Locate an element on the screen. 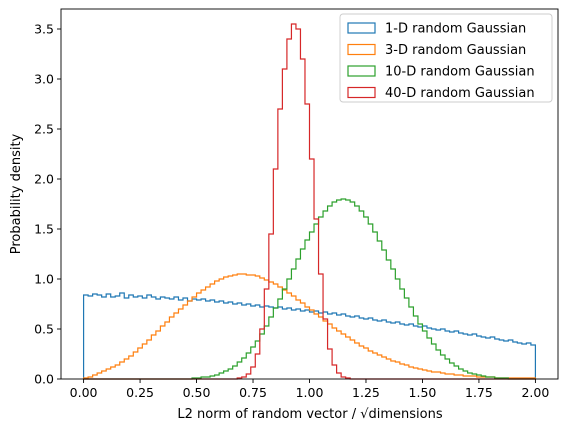 The height and width of the screenshot is (432, 567). y-tick-label: 1.0 is located at coordinates (44, 279).